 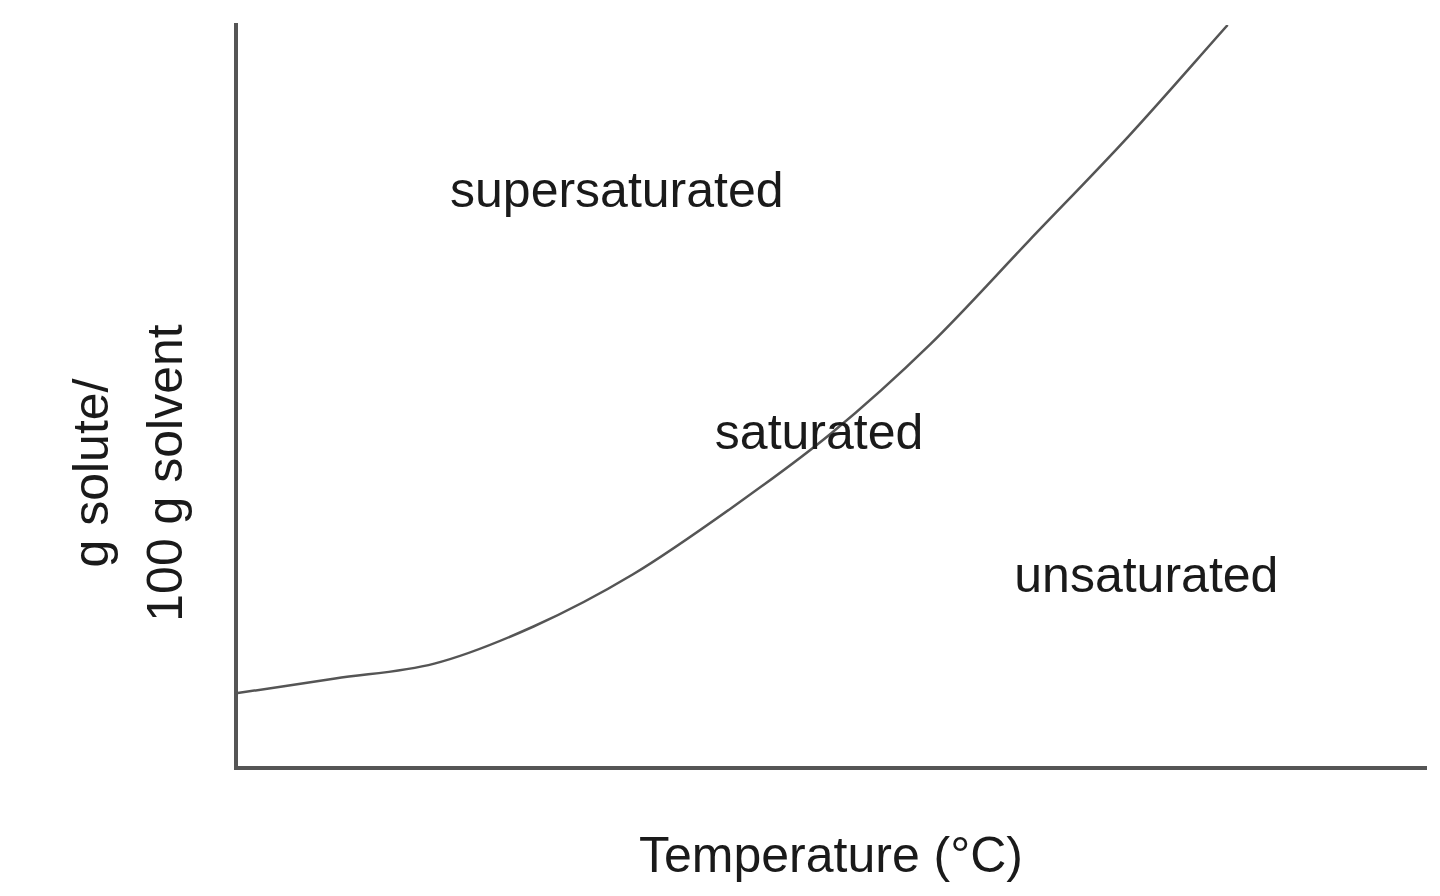 I want to click on x-axis-title: Temperature (°C), so click(x=831, y=854).